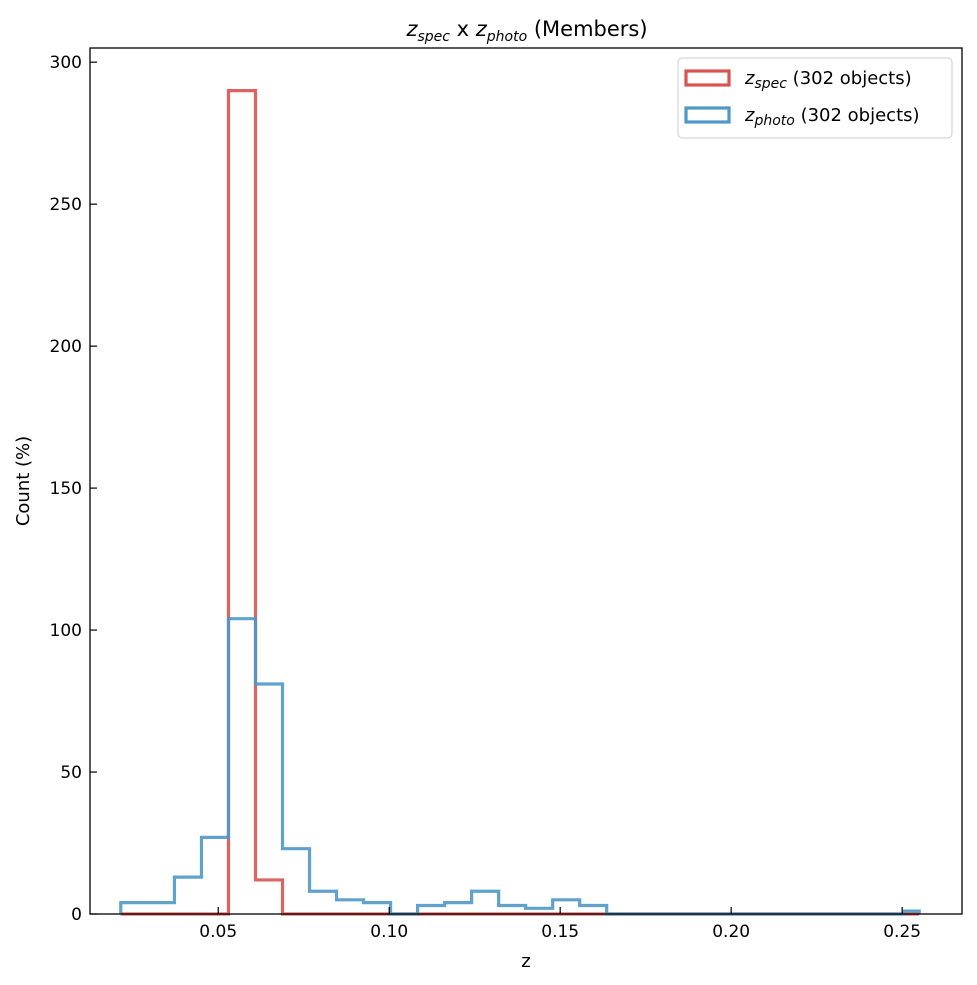 This screenshot has width=977, height=985. What do you see at coordinates (832, 117) in the screenshot?
I see `legend-label-photo: zphoto (302 objects)` at bounding box center [832, 117].